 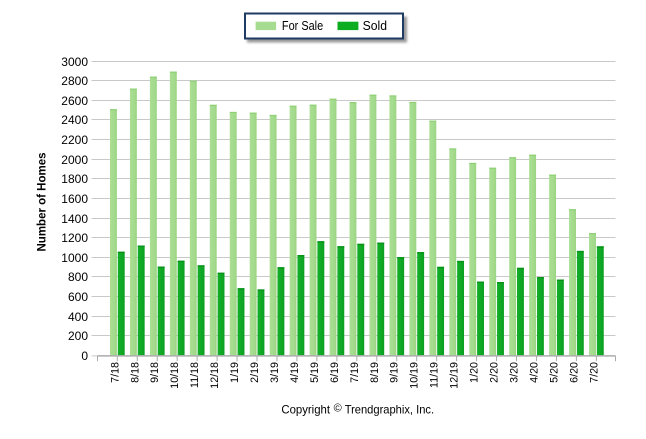 I want to click on svg-text: 200, so click(x=78, y=336).